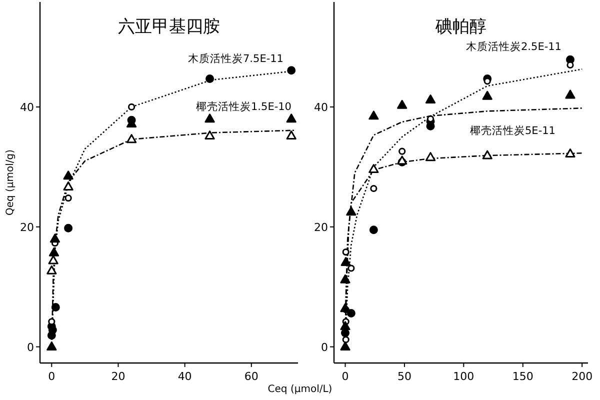 The image size is (600, 400). Describe the element at coordinates (118, 376) in the screenshot. I see `x-tick-label: 20` at that location.